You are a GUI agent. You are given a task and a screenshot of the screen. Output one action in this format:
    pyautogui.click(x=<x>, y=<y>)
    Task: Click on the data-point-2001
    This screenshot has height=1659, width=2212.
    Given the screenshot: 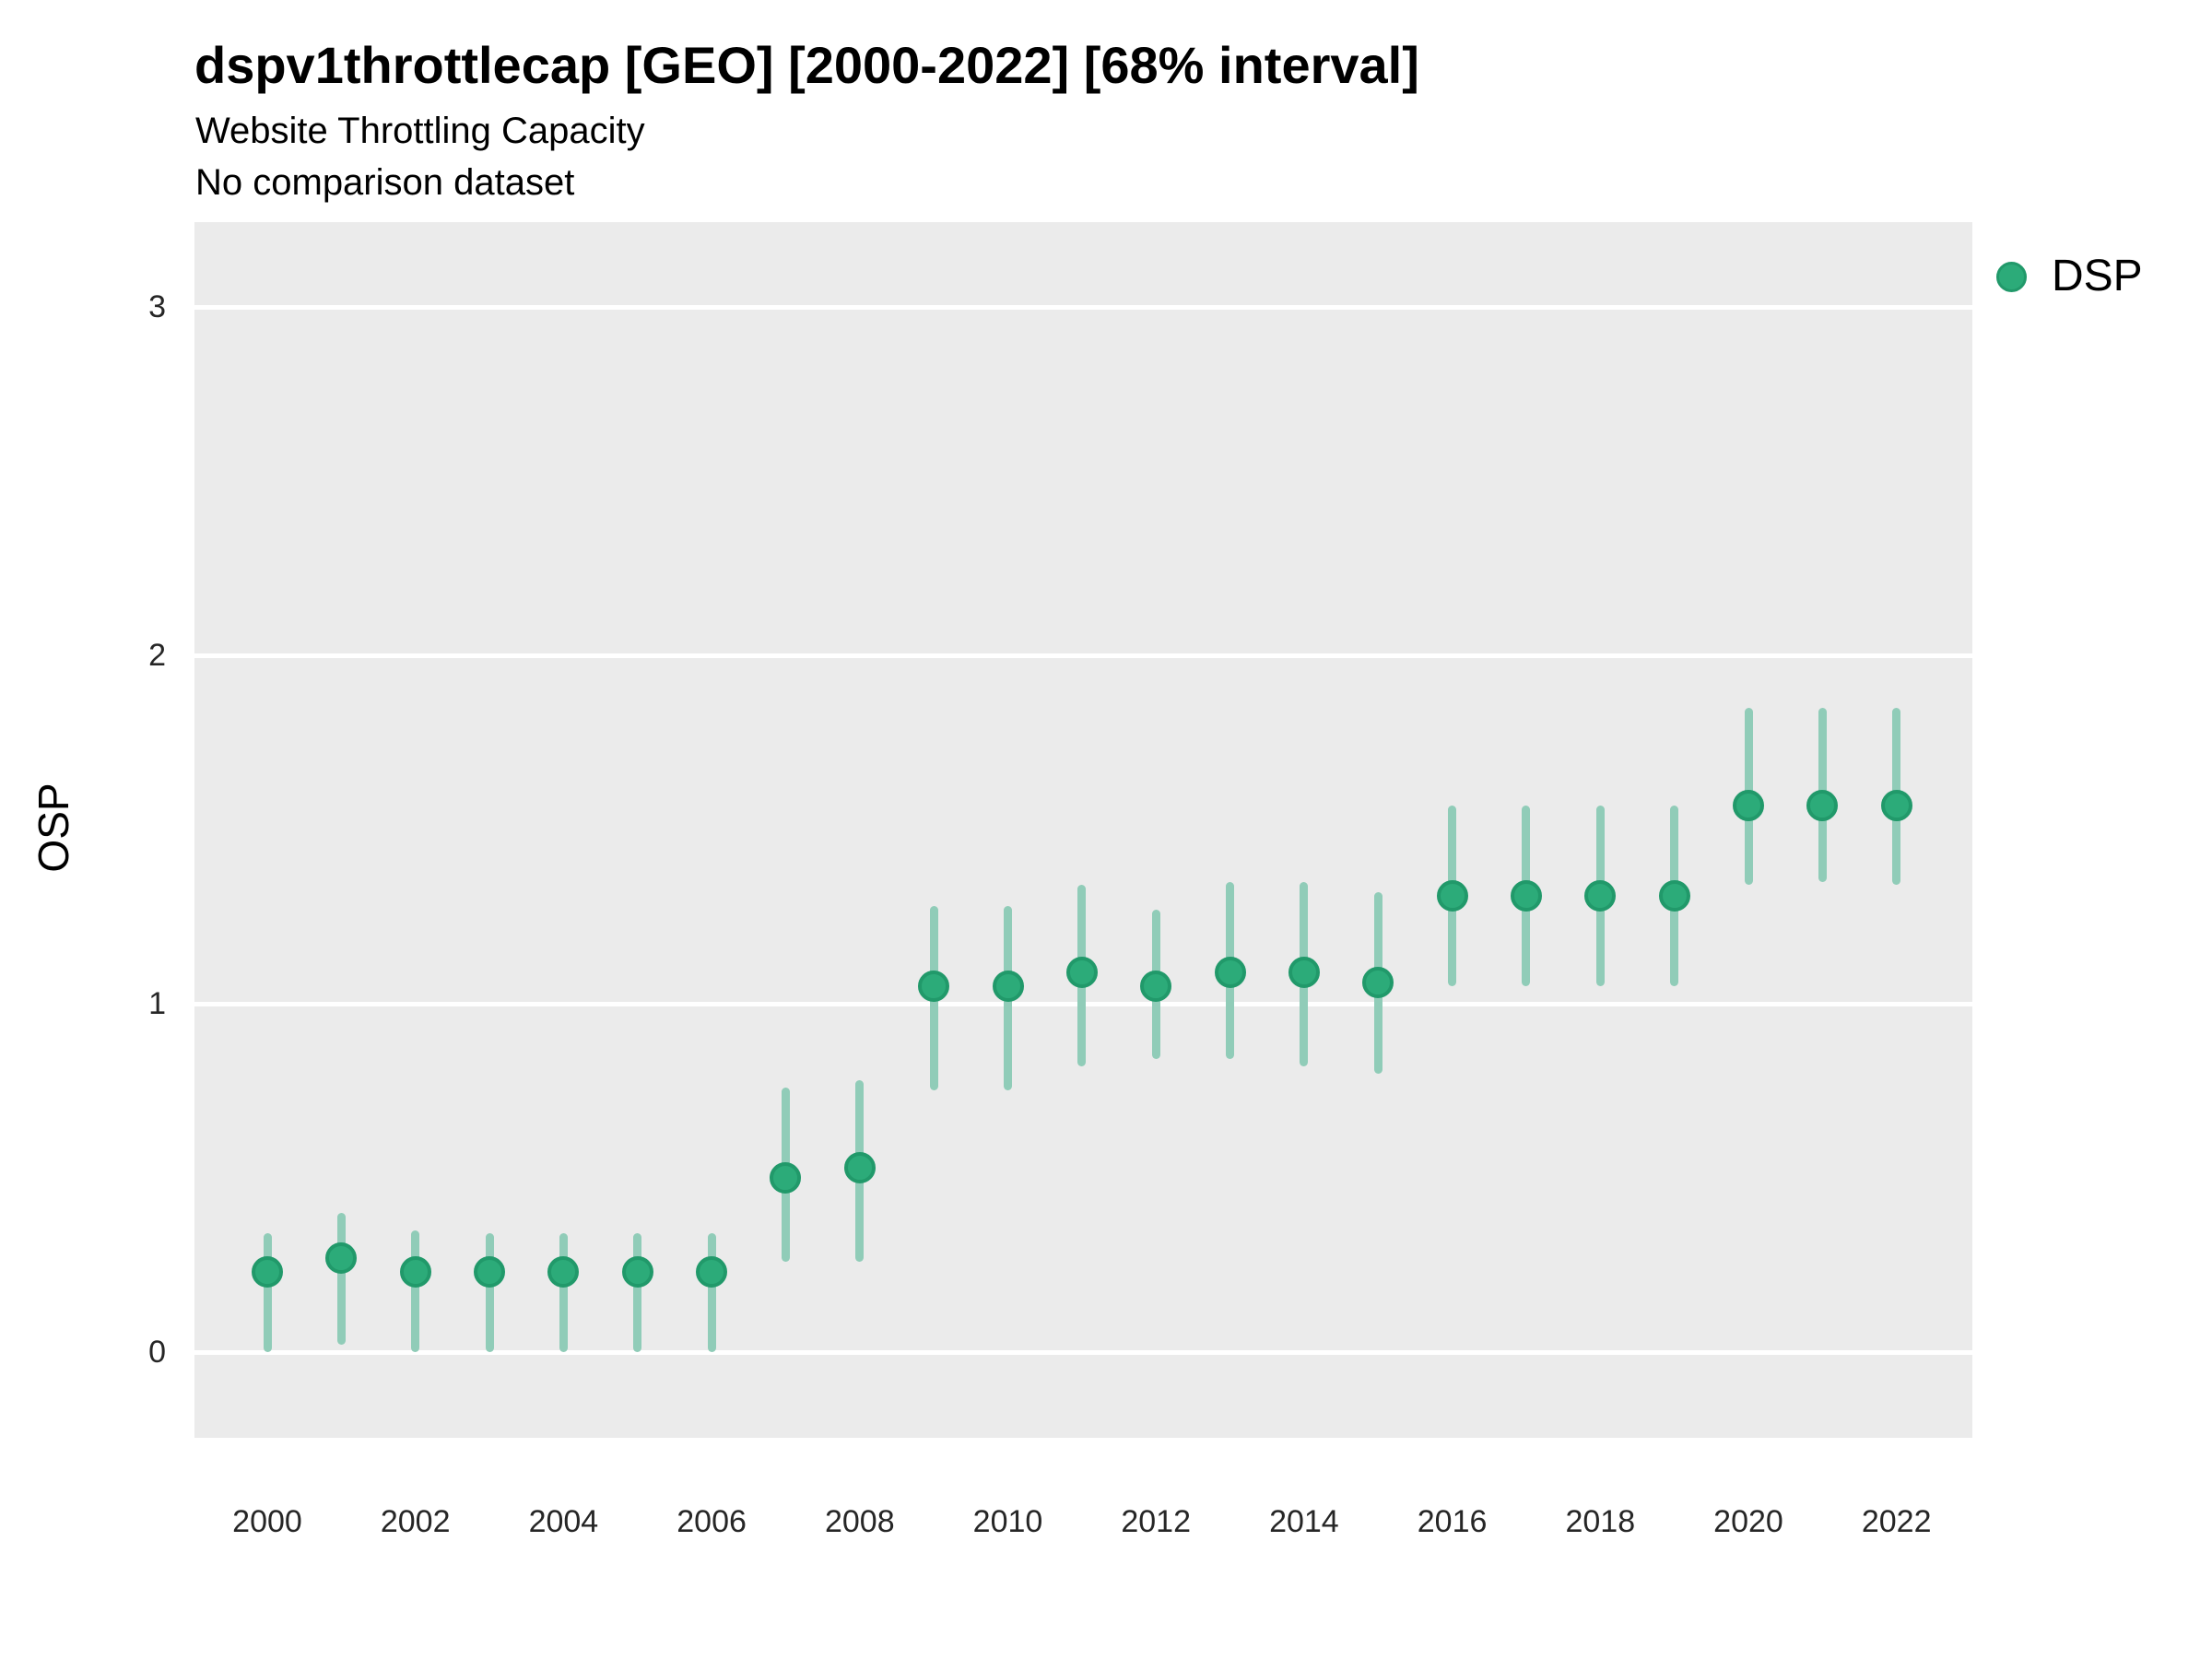 What is the action you would take?
    pyautogui.click(x=341, y=1257)
    